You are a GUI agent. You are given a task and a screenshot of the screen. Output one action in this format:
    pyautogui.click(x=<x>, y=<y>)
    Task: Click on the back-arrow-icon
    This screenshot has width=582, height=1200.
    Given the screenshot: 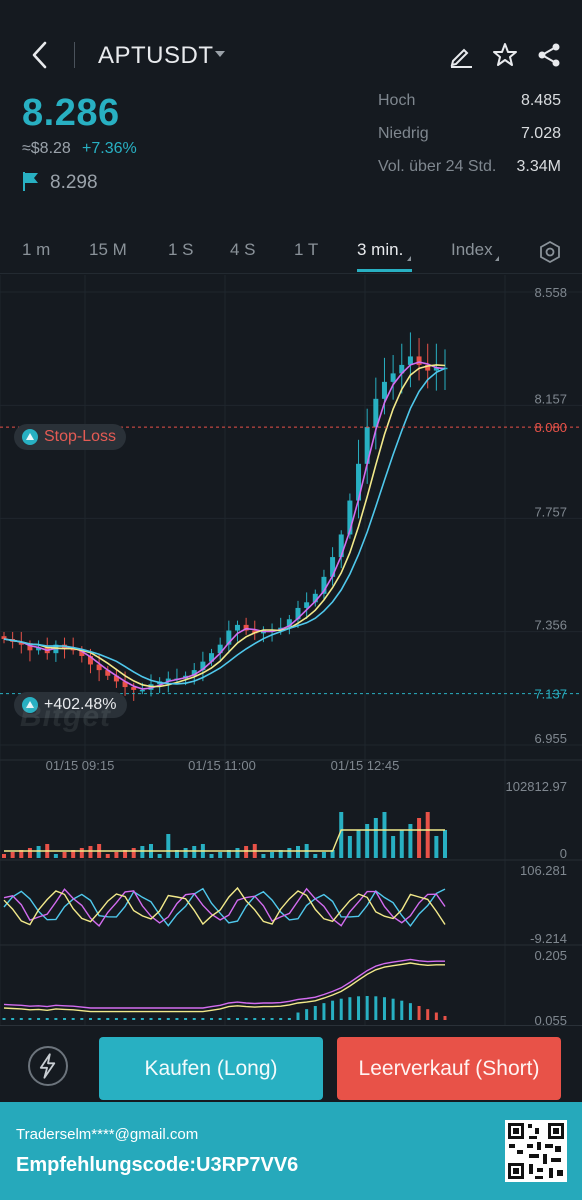 What is the action you would take?
    pyautogui.click(x=41, y=55)
    